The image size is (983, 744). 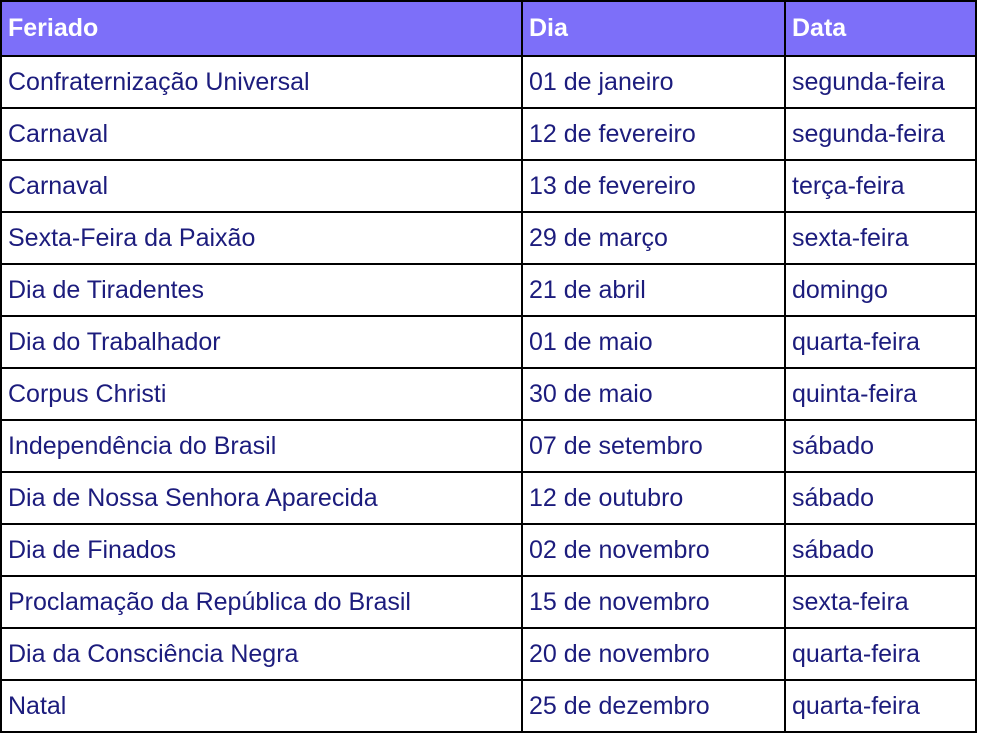 I want to click on table-cell-feriado: Dia da Consciência Negra, so click(x=262, y=654).